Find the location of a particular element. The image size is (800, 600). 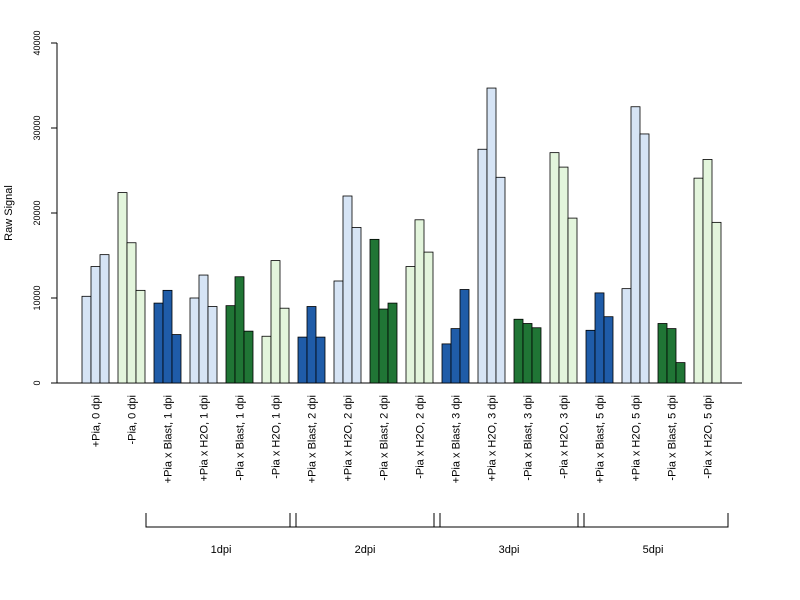

y-tick-label: 30000 is located at coordinates (37, 127).